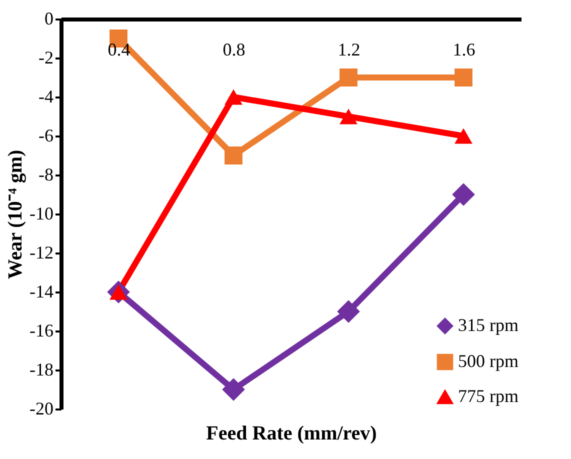 The height and width of the screenshot is (459, 571). I want to click on y-tick-label: -18, so click(42, 370).